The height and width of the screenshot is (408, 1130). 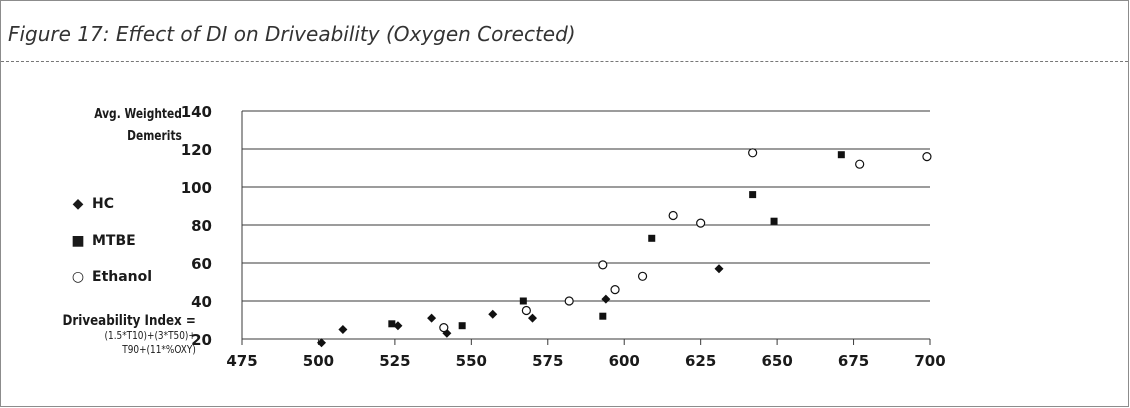 What do you see at coordinates (318, 361) in the screenshot?
I see `x-tick-label: 500` at bounding box center [318, 361].